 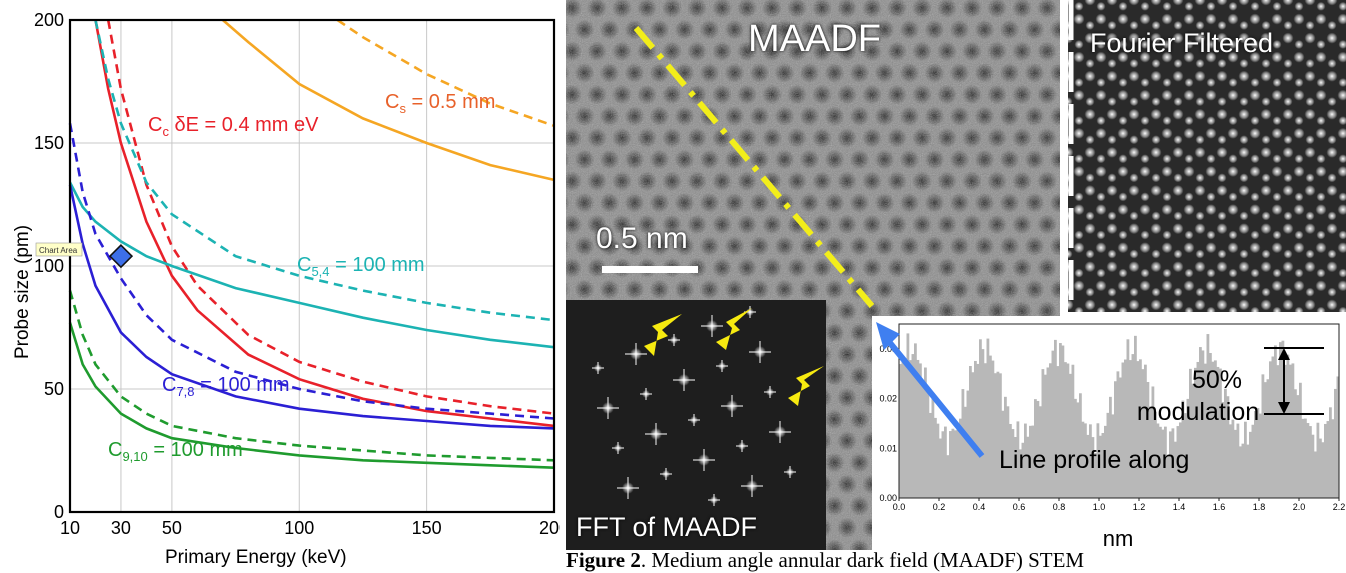 I want to click on y-tick-label: 50, so click(x=54, y=389).